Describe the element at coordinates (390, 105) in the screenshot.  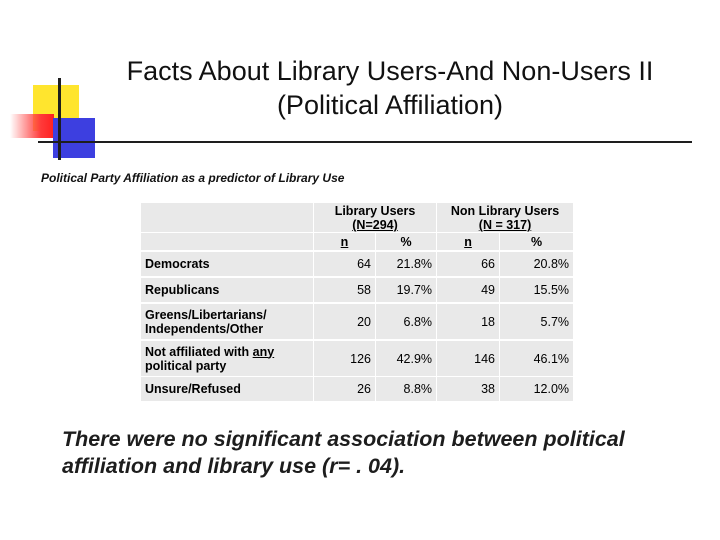
I see `slide-title-line2: (Political Affiliation)` at that location.